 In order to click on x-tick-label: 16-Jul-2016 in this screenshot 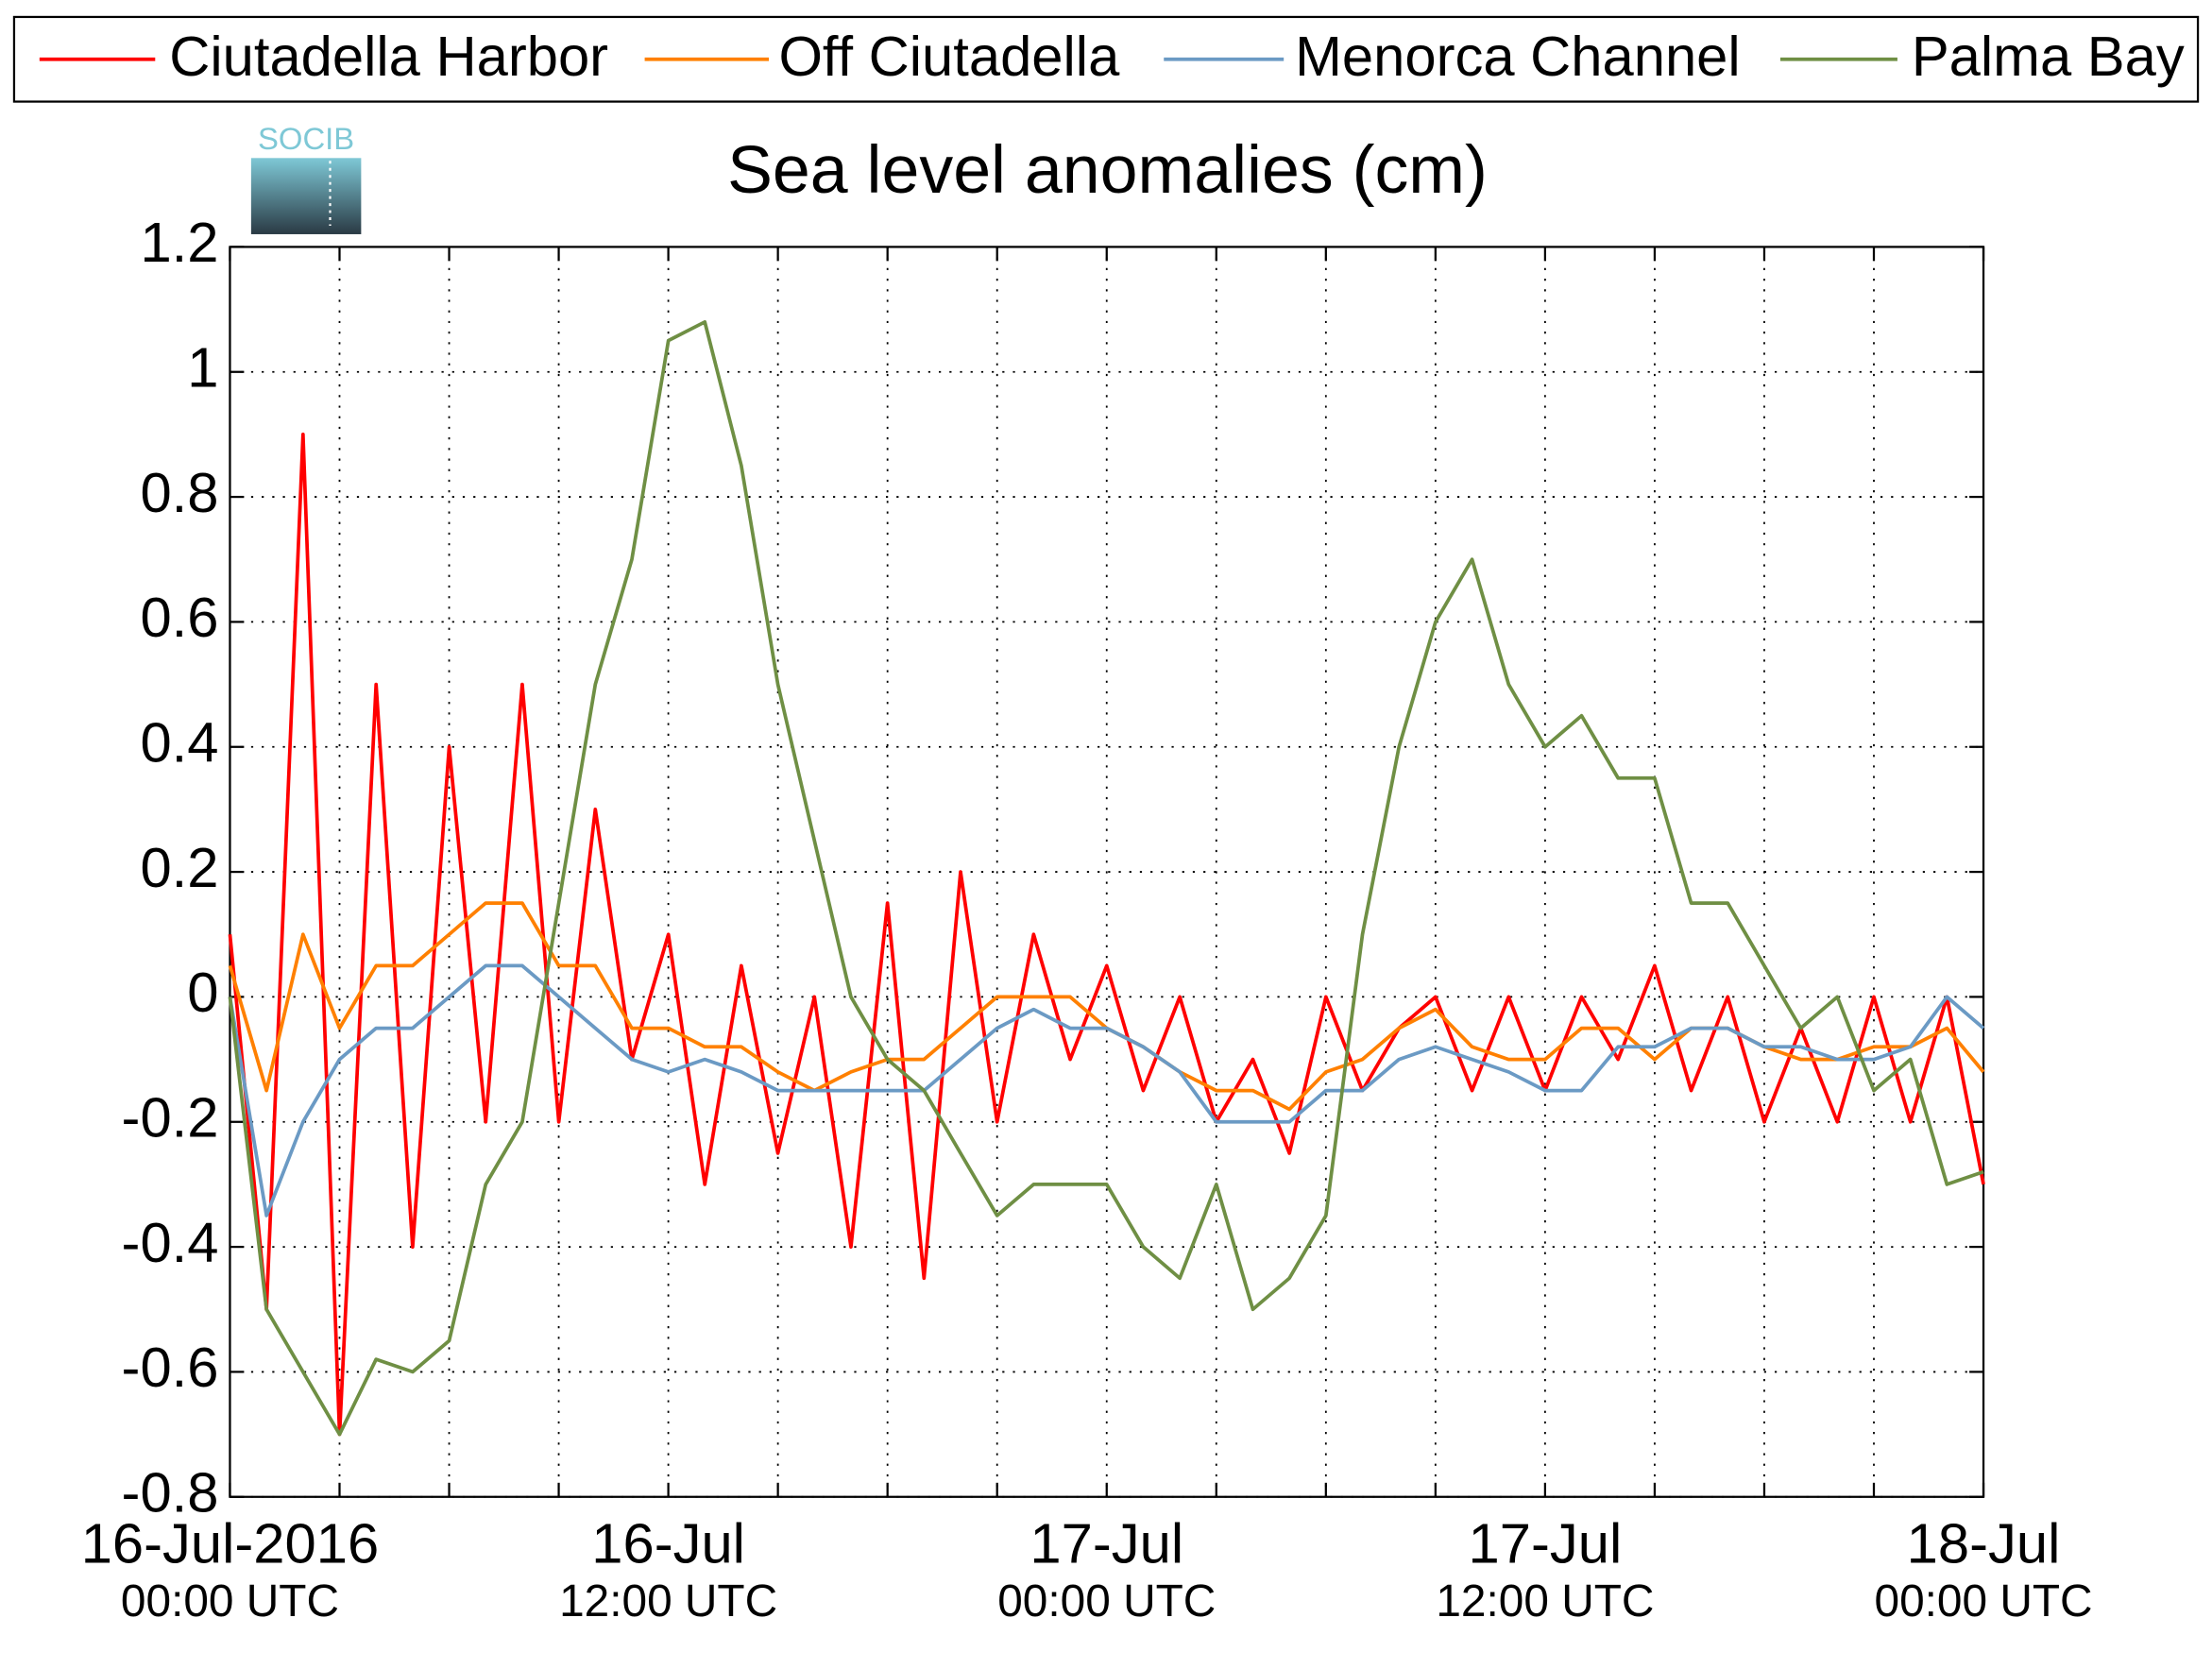, I will do `click(230, 1543)`.